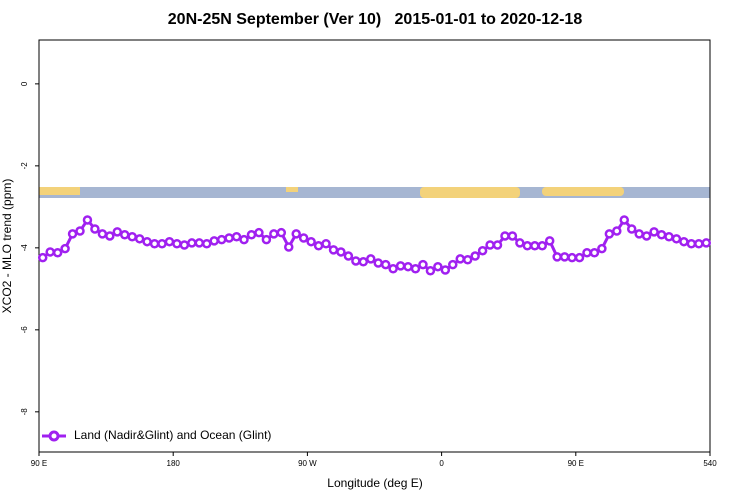 The image size is (750, 500). Describe the element at coordinates (24, 330) in the screenshot. I see `y-tick-label: -6` at that location.